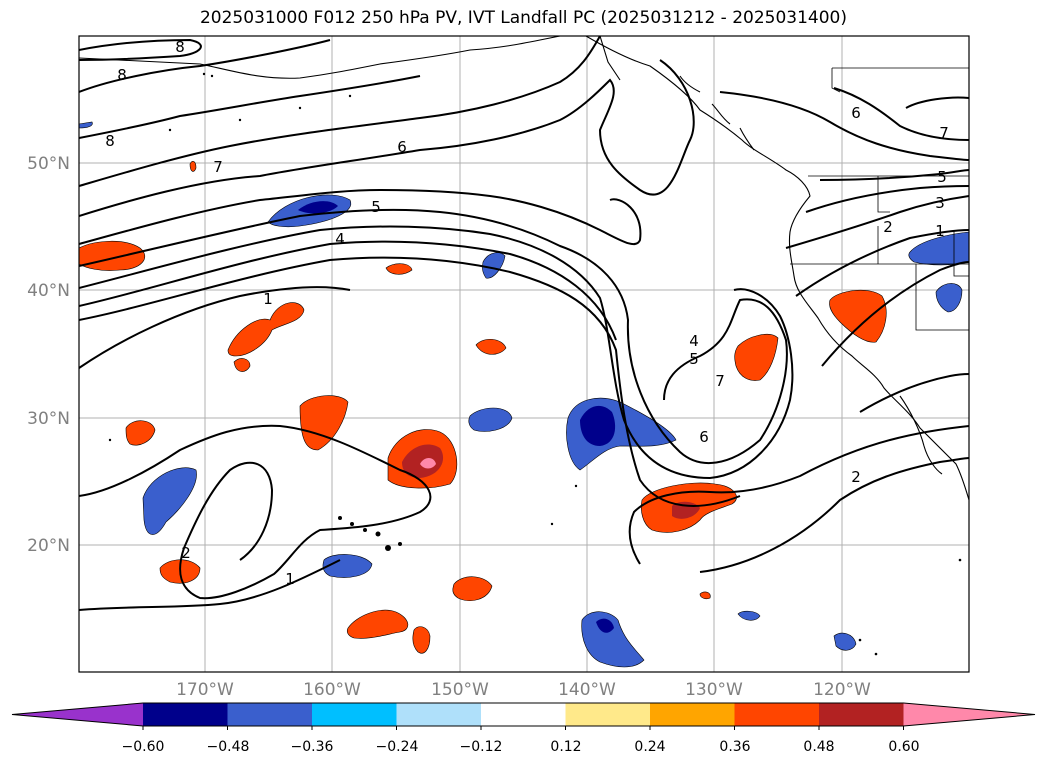 Image resolution: width=1047 pixels, height=765 pixels. I want to click on lon-label: 150°W, so click(460, 690).